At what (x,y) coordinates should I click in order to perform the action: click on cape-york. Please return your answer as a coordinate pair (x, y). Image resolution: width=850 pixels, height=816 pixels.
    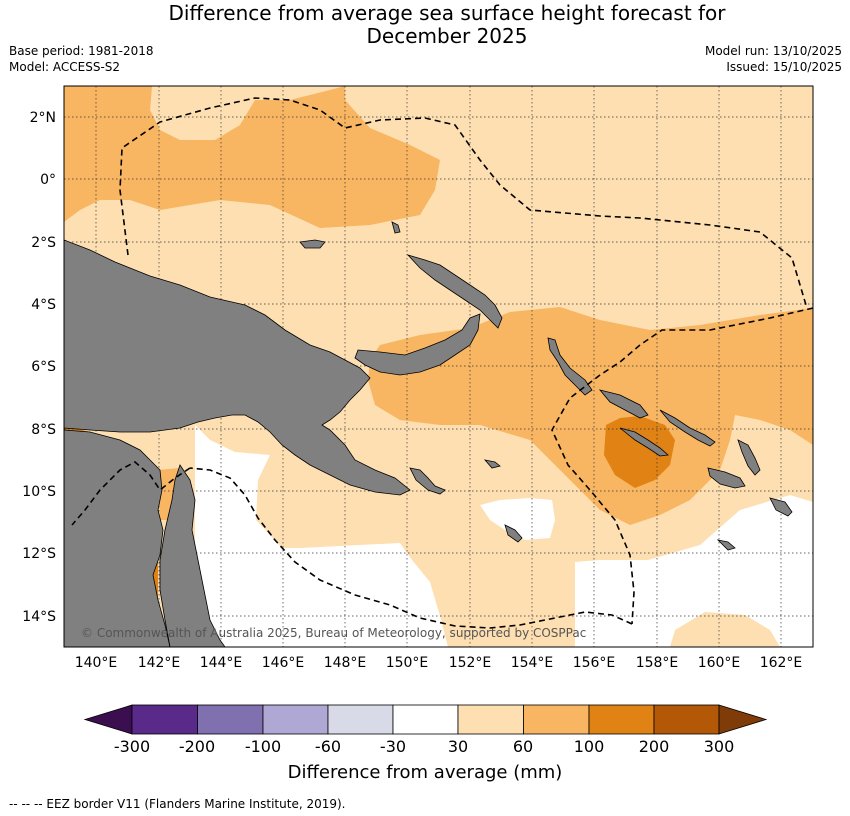
    Looking at the image, I should click on (117, 538).